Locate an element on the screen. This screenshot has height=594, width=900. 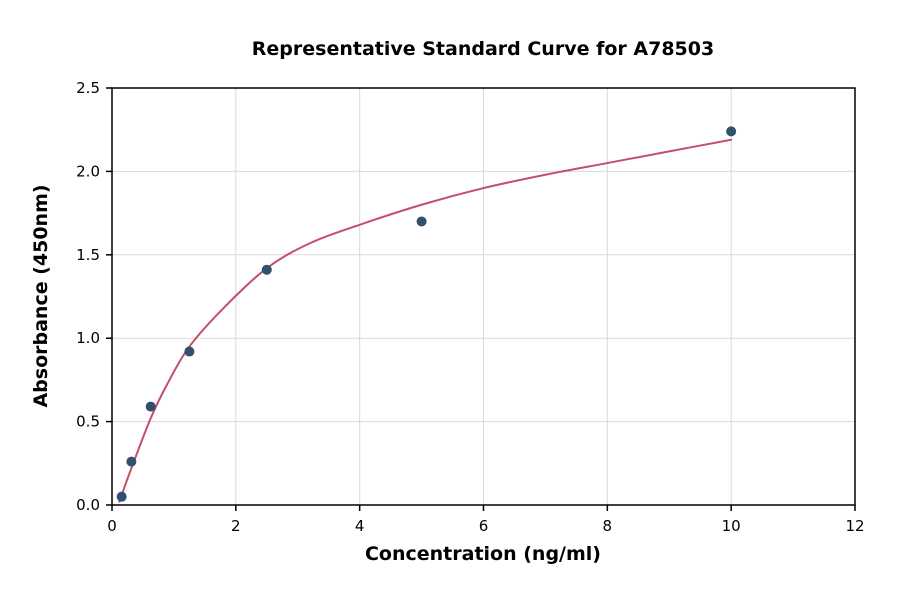
y-axis-label: Absorbance (450nm) is located at coordinates (41, 295).